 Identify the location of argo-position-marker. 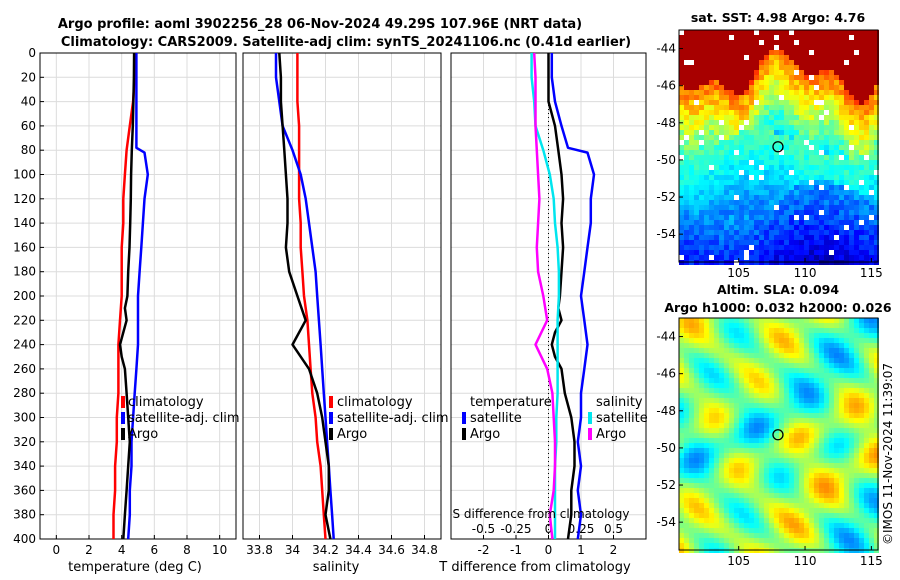
(778, 435).